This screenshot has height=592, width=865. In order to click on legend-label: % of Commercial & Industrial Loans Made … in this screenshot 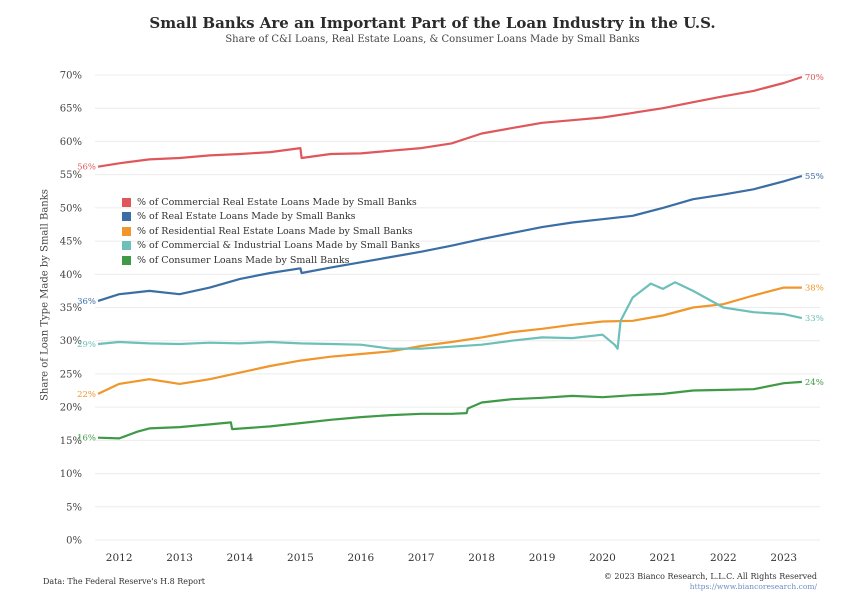, I will do `click(279, 246)`.